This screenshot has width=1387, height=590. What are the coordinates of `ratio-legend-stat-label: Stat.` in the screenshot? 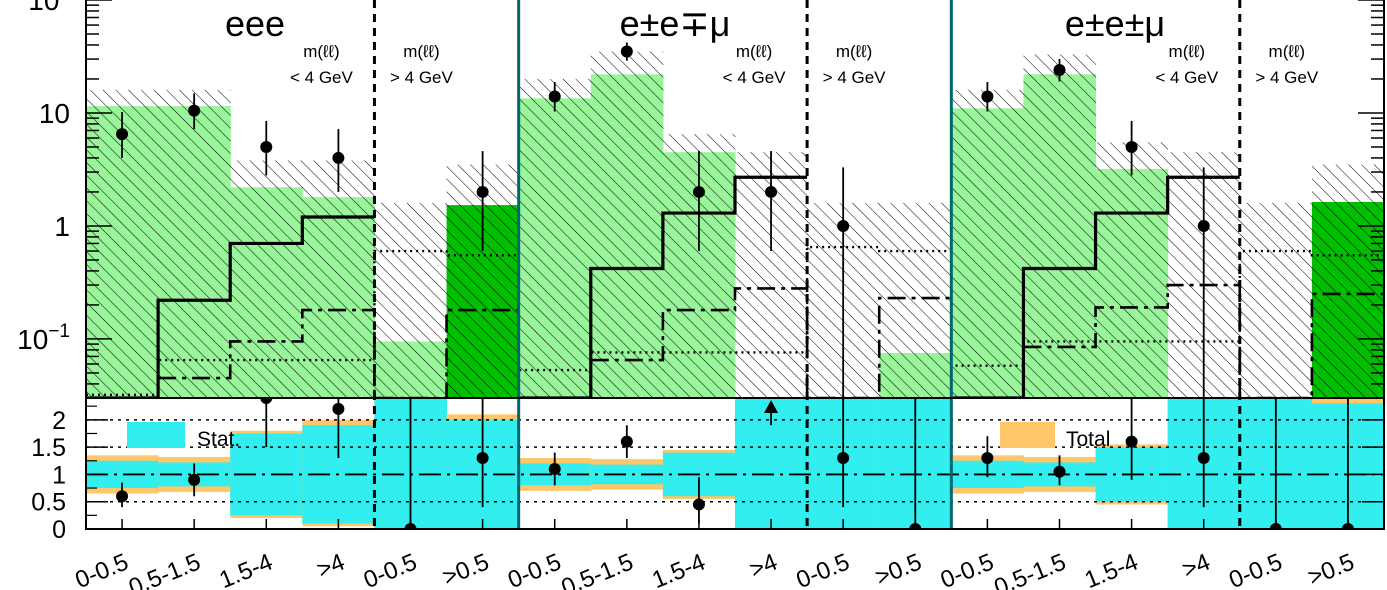 It's located at (218, 439).